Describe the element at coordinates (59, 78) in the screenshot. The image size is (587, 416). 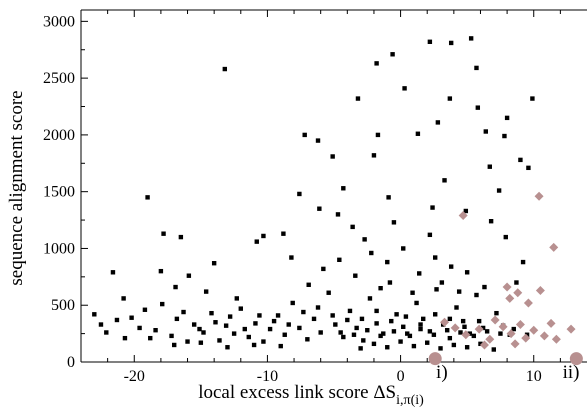
I see `y-tick-label: 2500` at that location.